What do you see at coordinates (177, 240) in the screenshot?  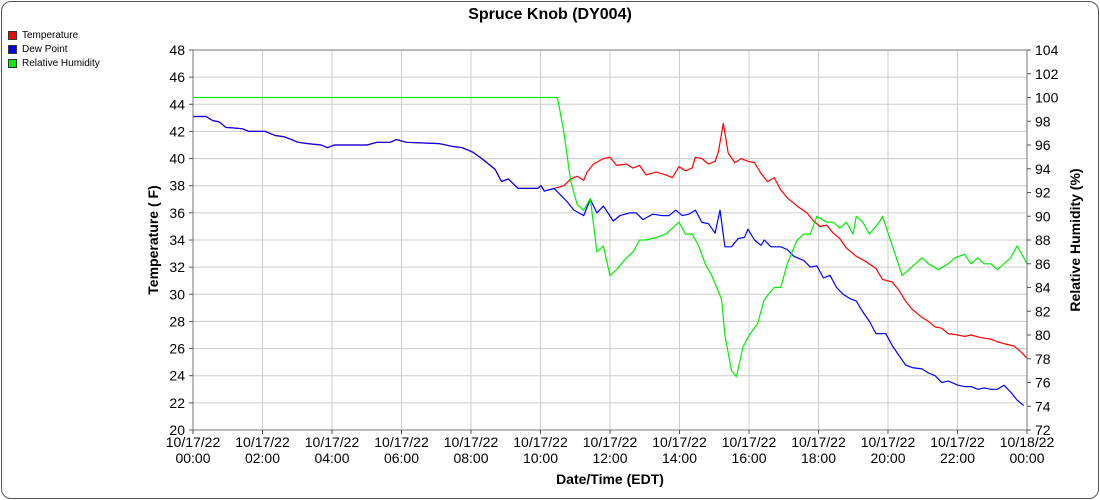 I see `y-left-tick-label: 34` at bounding box center [177, 240].